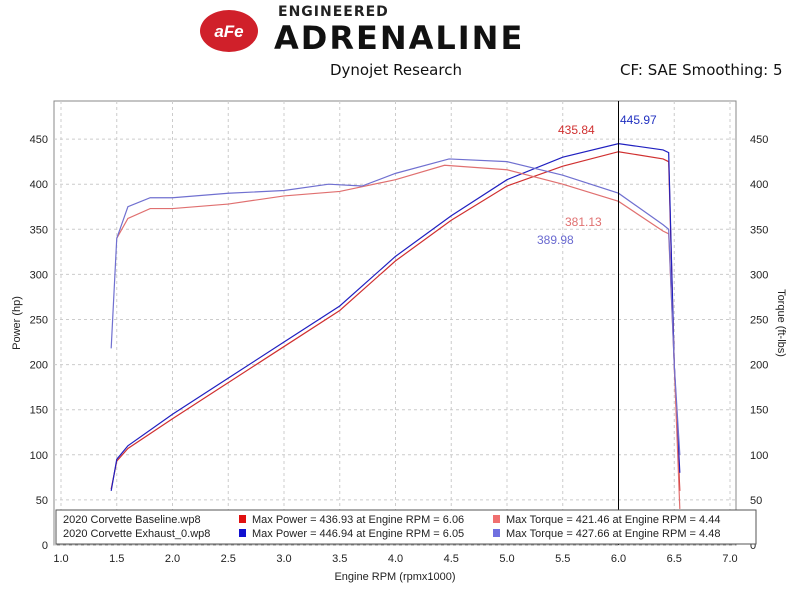 This screenshot has height=600, width=800. Describe the element at coordinates (42, 501) in the screenshot. I see `y-tick-label: 50` at that location.